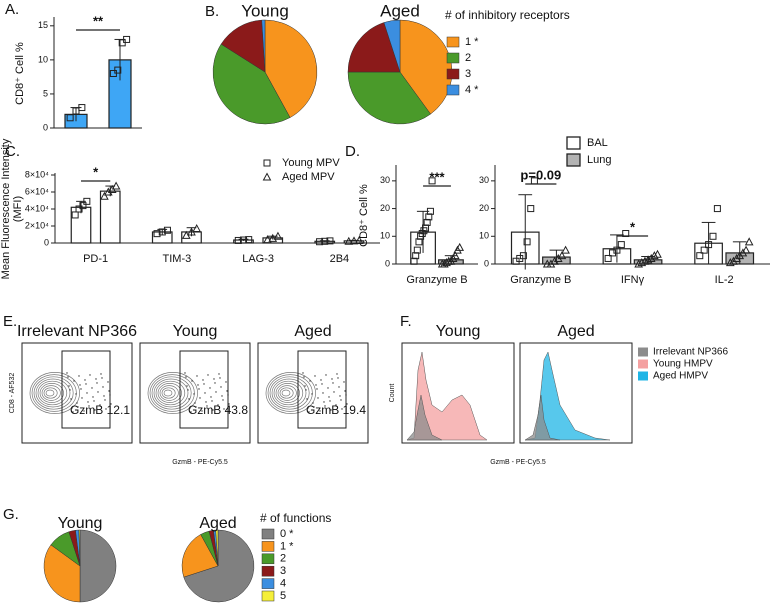 Image resolution: width=777 pixels, height=604 pixels. Describe the element at coordinates (268, 596) in the screenshot. I see `legend-swatch` at that location.